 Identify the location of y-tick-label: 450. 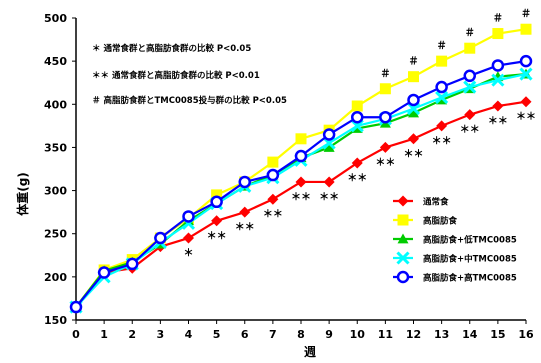
(55, 61).